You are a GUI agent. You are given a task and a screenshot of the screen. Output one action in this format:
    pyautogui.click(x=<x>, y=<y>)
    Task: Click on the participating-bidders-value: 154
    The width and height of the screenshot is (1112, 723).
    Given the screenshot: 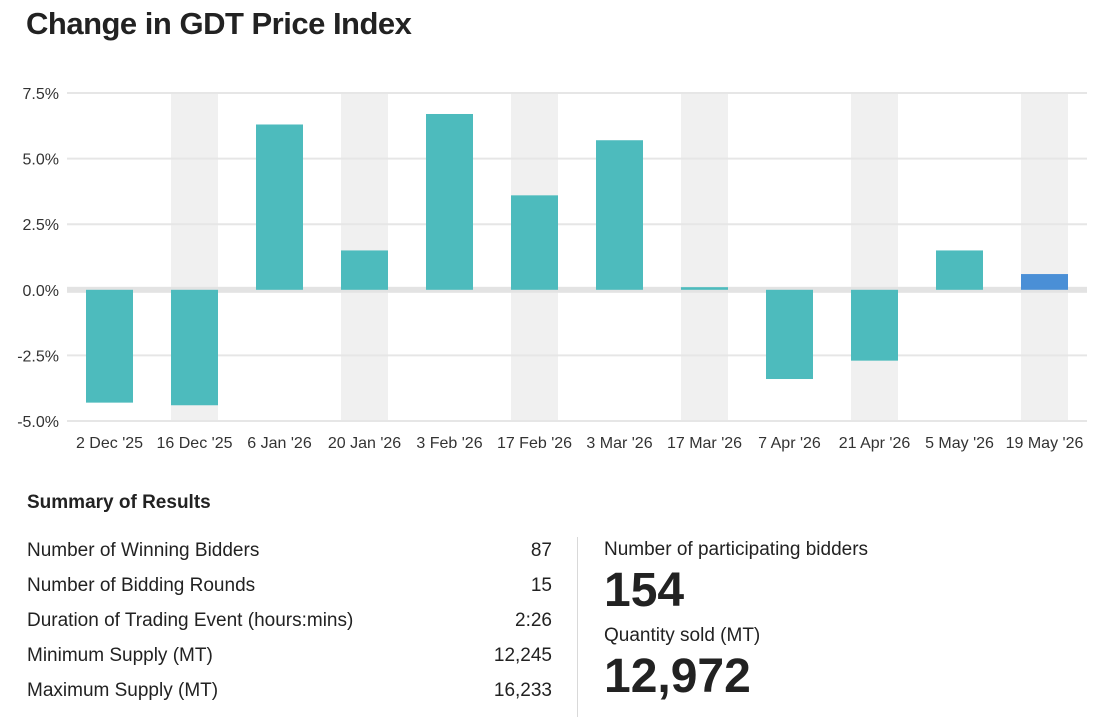 What is the action you would take?
    pyautogui.click(x=644, y=590)
    